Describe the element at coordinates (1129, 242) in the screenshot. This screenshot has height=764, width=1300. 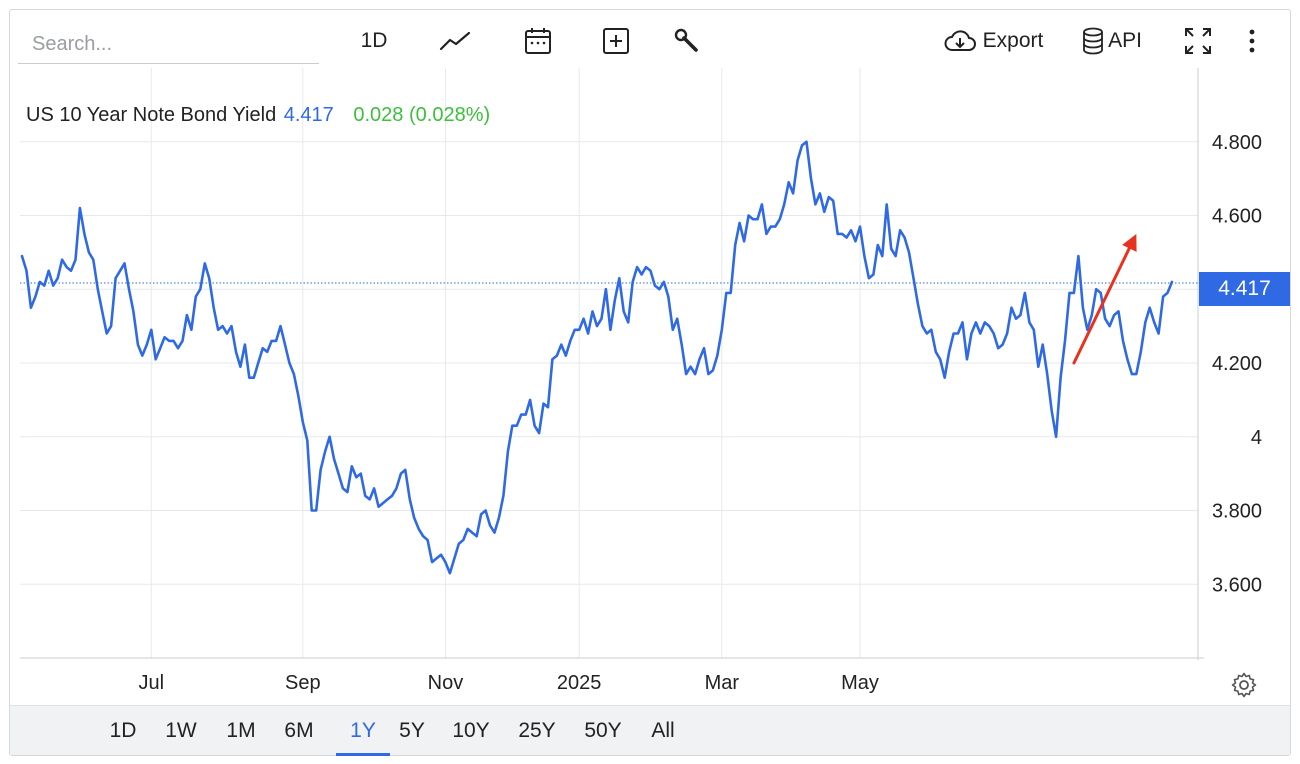
I see `annotation-arrowhead` at that location.